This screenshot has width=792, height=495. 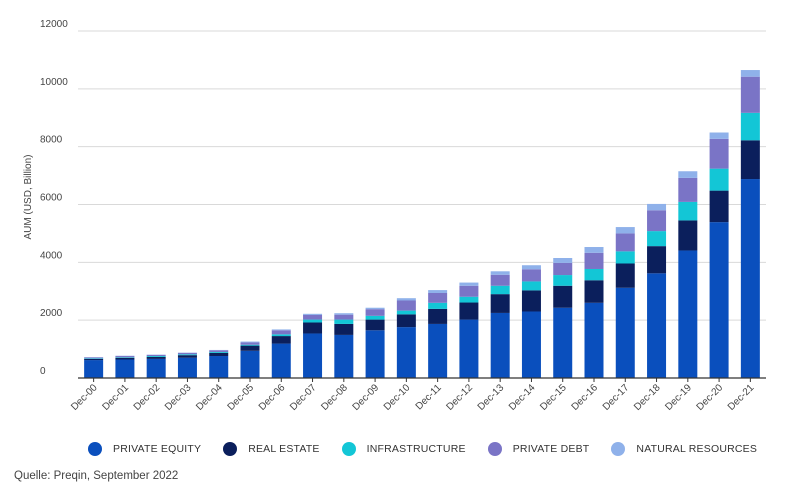 I want to click on y-tick-label: 2000, so click(x=51, y=313).